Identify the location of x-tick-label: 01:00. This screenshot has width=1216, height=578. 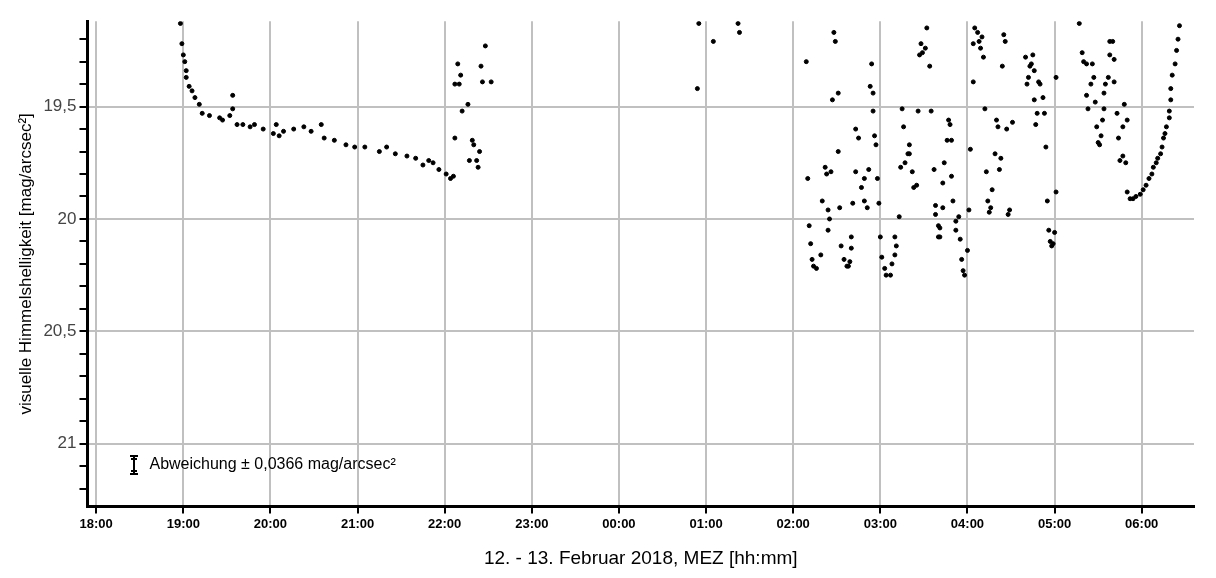
(706, 523).